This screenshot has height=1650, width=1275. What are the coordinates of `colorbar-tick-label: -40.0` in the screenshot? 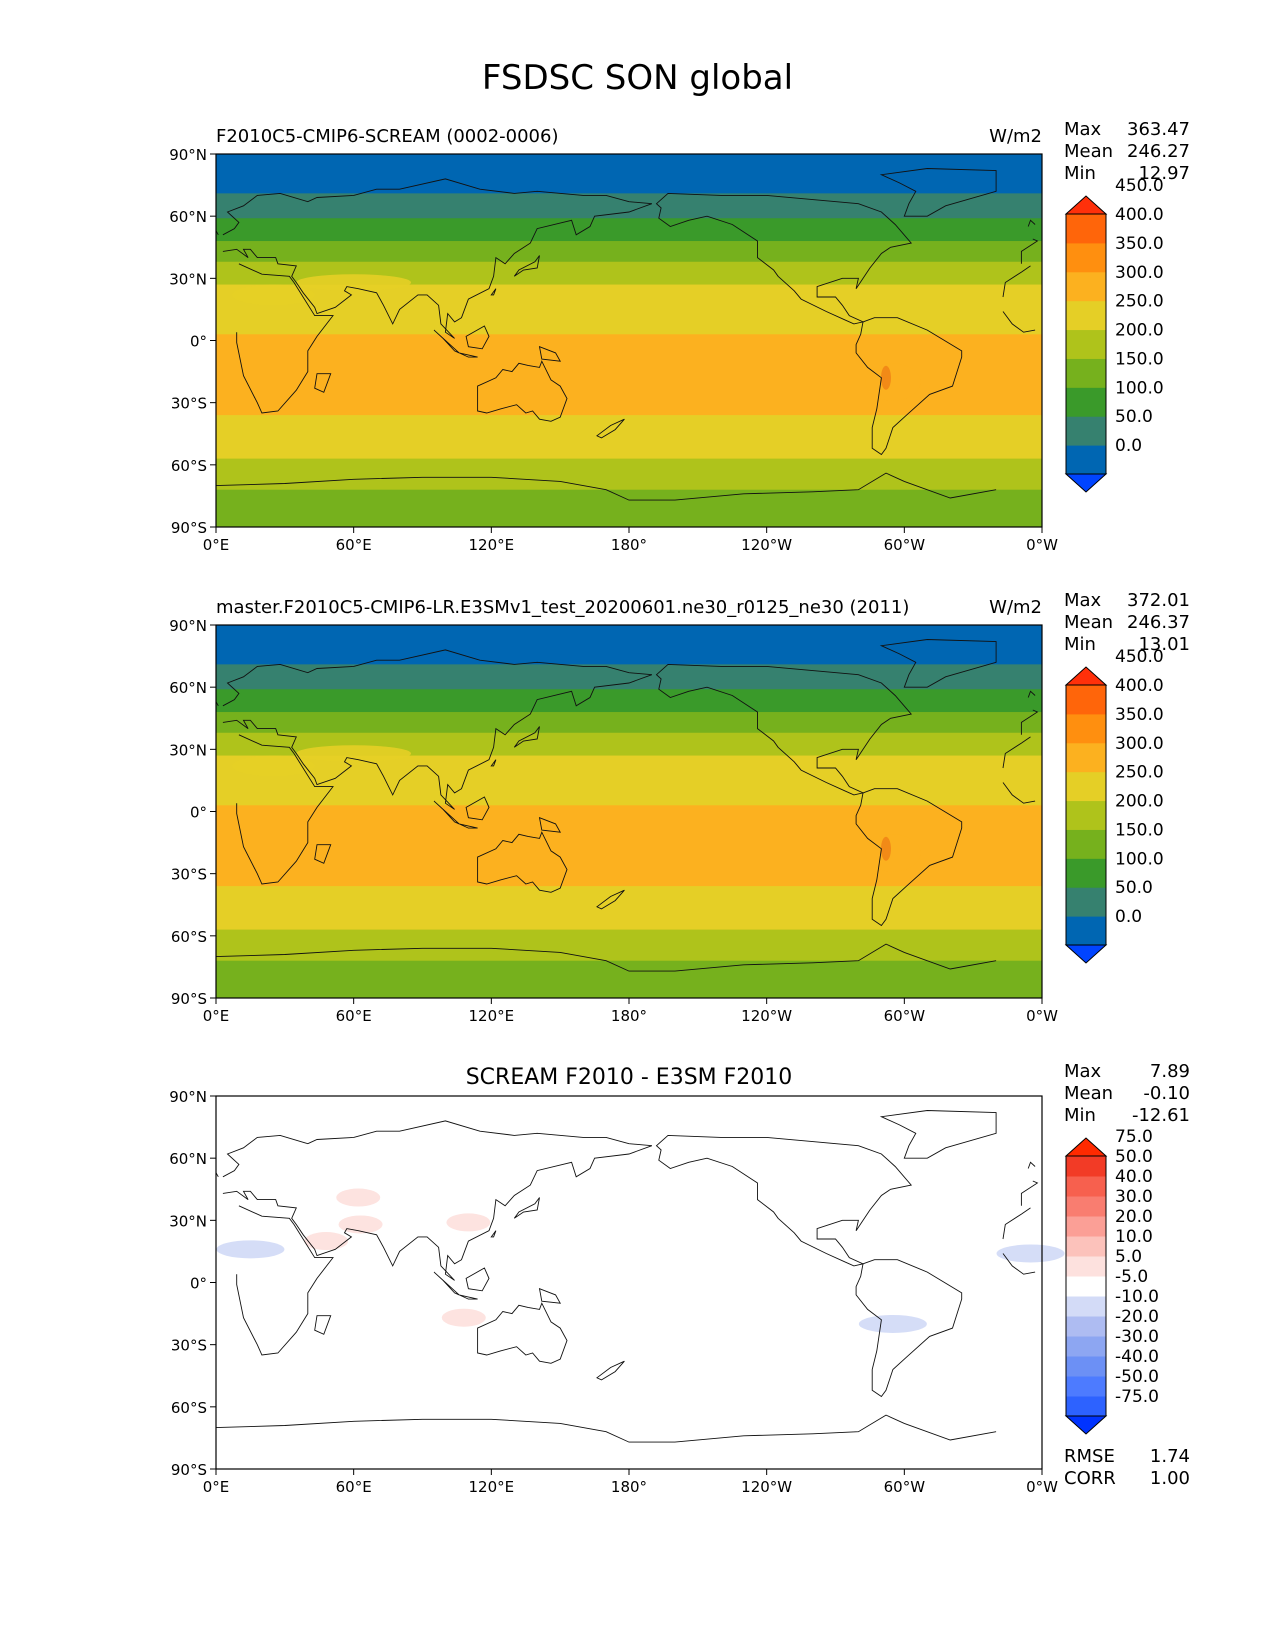 It's located at (1137, 1357).